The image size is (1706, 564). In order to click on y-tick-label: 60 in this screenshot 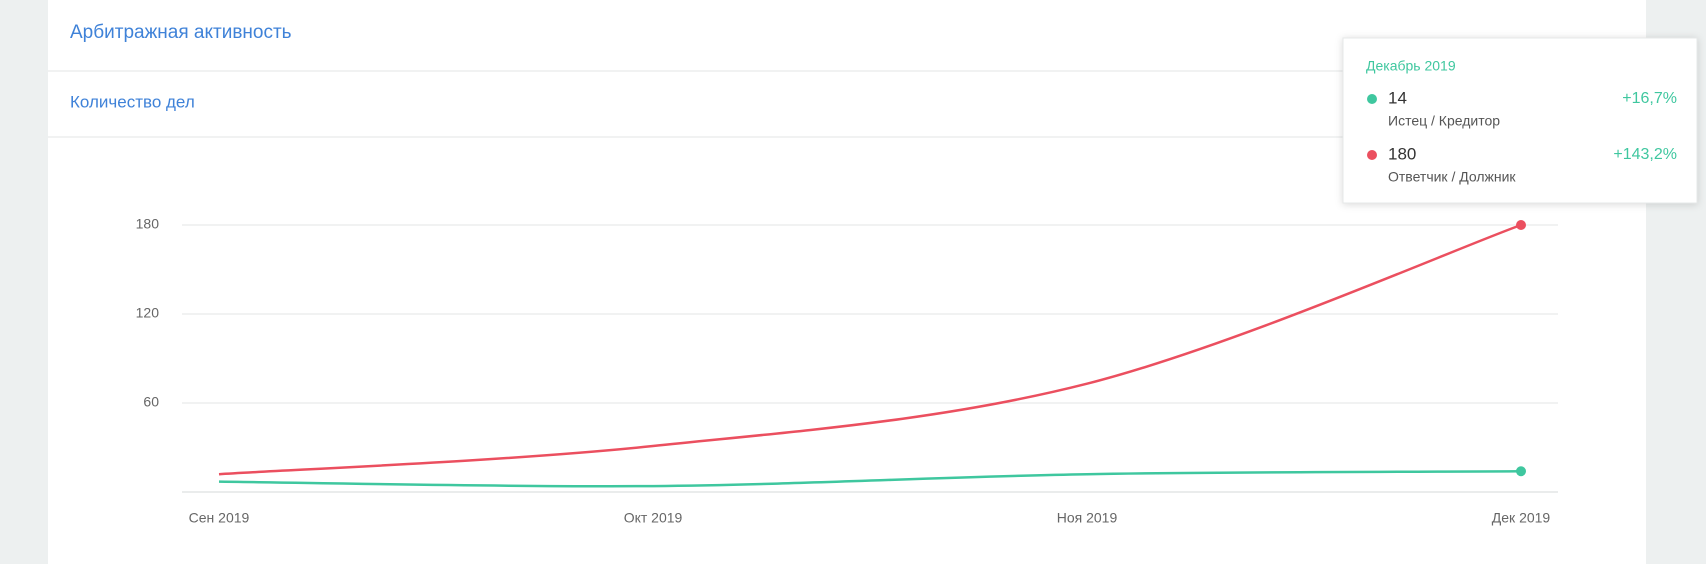, I will do `click(151, 402)`.